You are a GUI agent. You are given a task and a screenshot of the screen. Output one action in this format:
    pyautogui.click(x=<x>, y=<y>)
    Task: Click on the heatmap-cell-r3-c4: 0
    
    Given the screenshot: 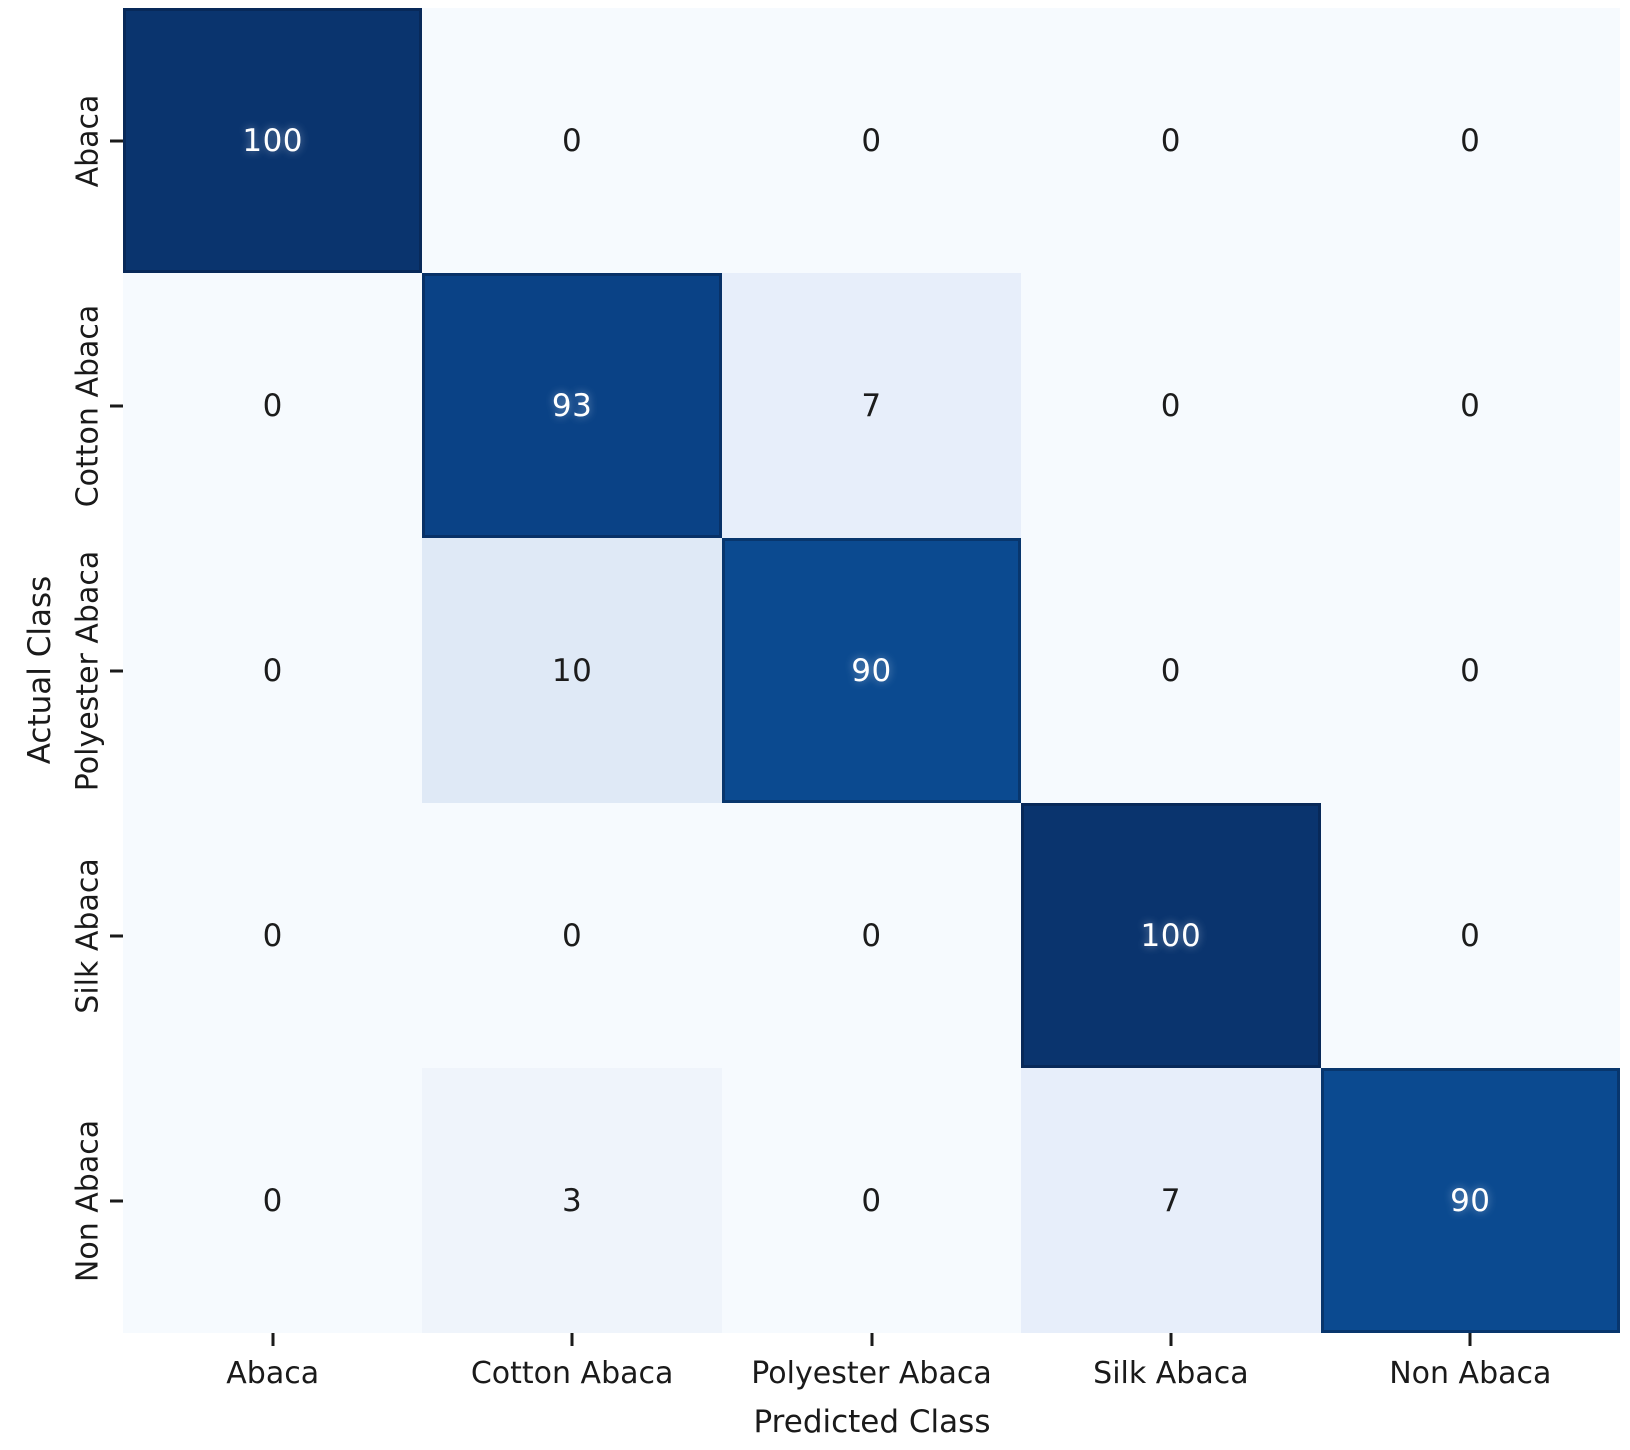 What is the action you would take?
    pyautogui.click(x=1470, y=935)
    